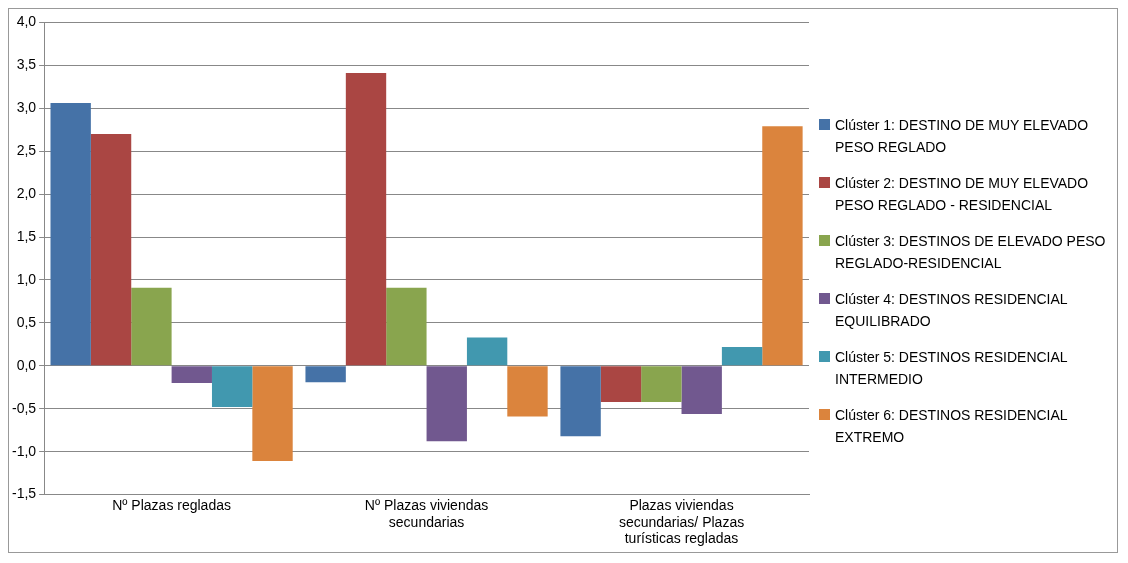 This screenshot has width=1128, height=563. What do you see at coordinates (26, 192) in the screenshot?
I see `y-tick-label: 2,0` at bounding box center [26, 192].